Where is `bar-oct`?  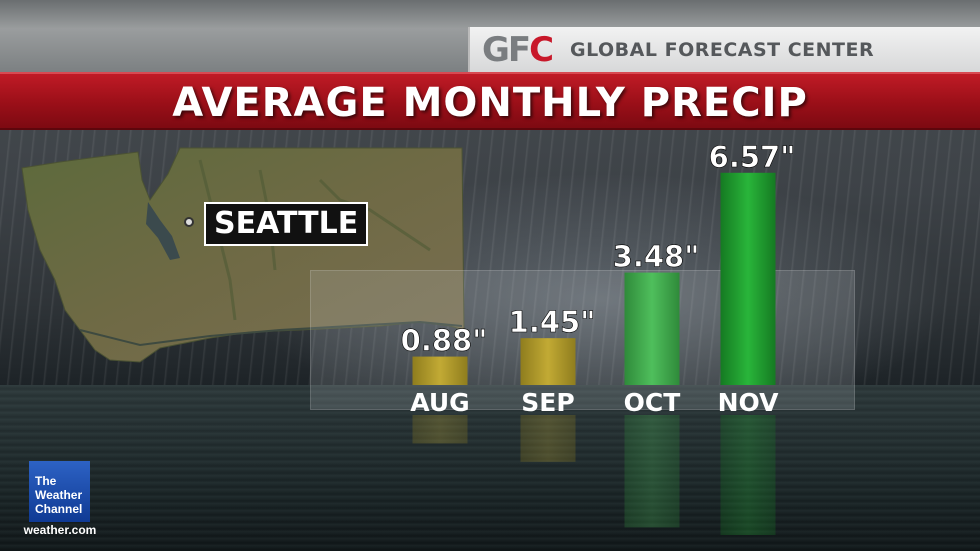 bar-oct is located at coordinates (652, 328).